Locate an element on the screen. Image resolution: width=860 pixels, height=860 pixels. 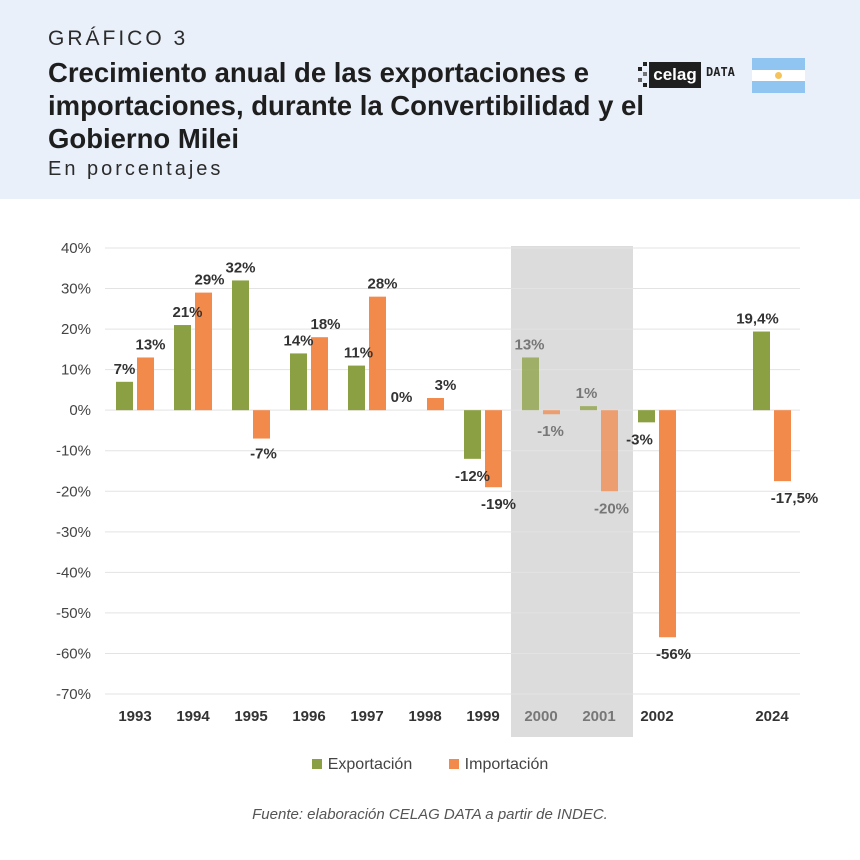
legend-item-export: Exportación is located at coordinates (362, 765).